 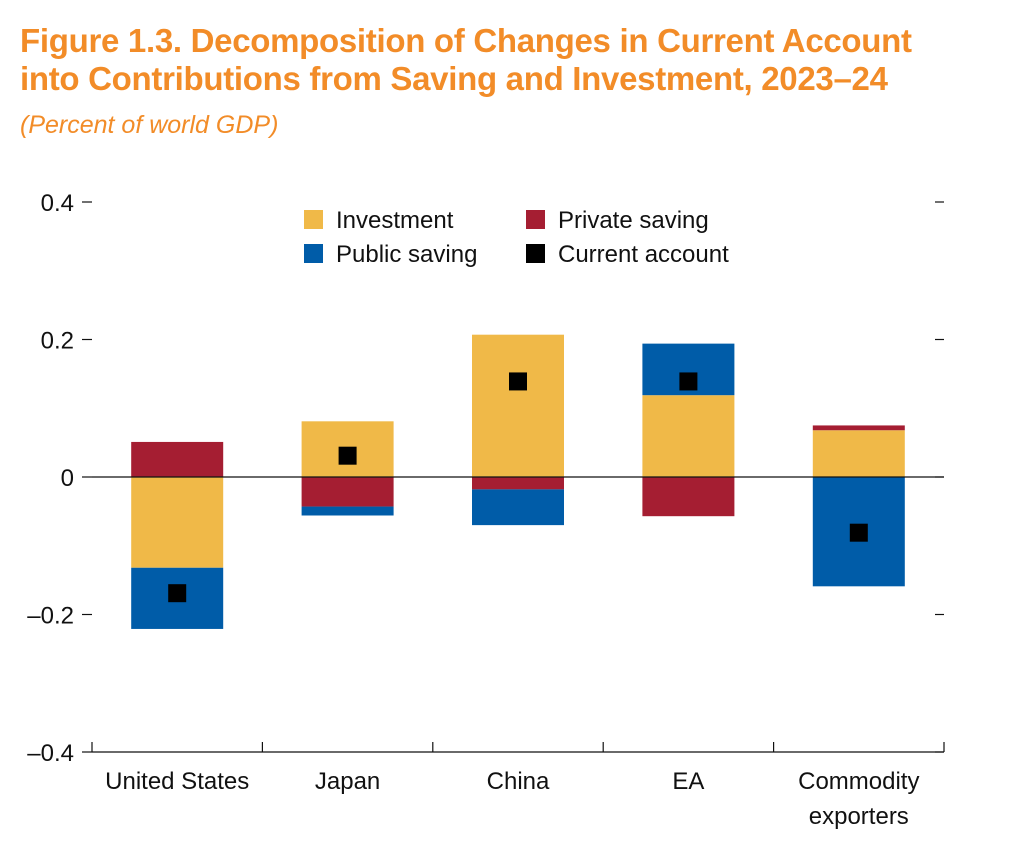 What do you see at coordinates (535, 219) in the screenshot?
I see `legend-private-saving-swatch` at bounding box center [535, 219].